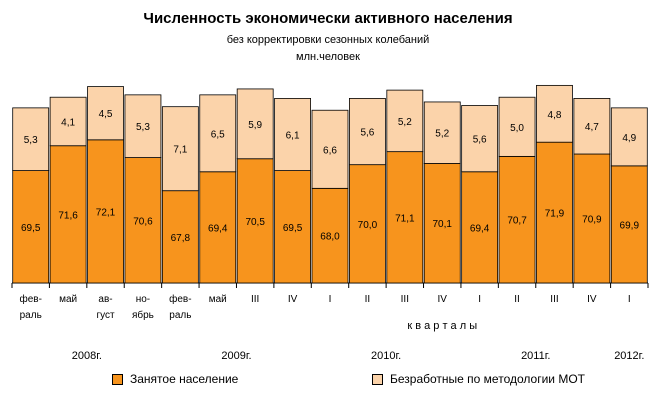 This screenshot has height=404, width=656. I want to click on x-tick-label: ав-, so click(105, 299).